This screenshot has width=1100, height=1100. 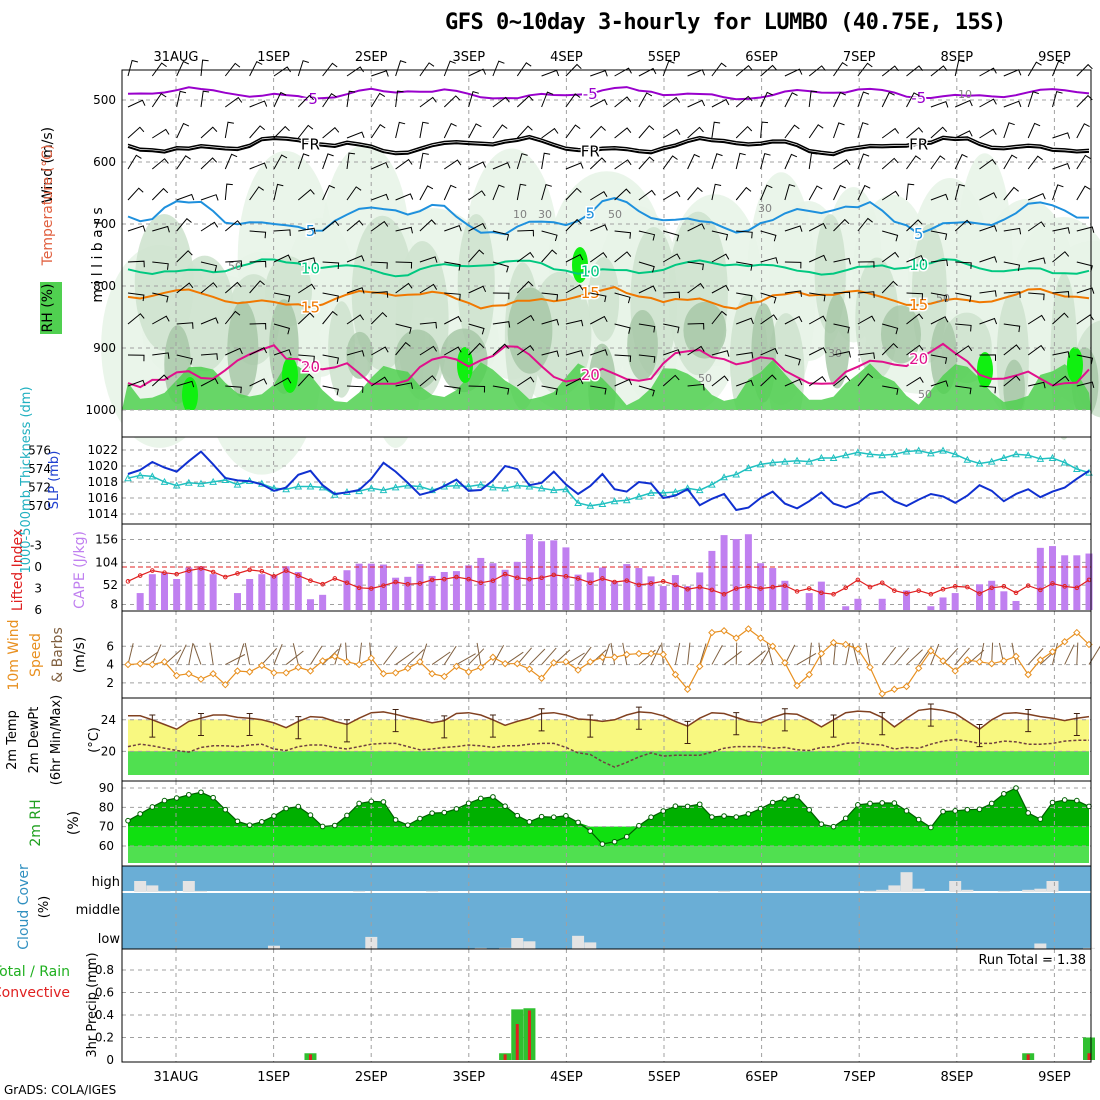 What do you see at coordinates (310, 99) in the screenshot?
I see `isotherm-label: -5` at bounding box center [310, 99].